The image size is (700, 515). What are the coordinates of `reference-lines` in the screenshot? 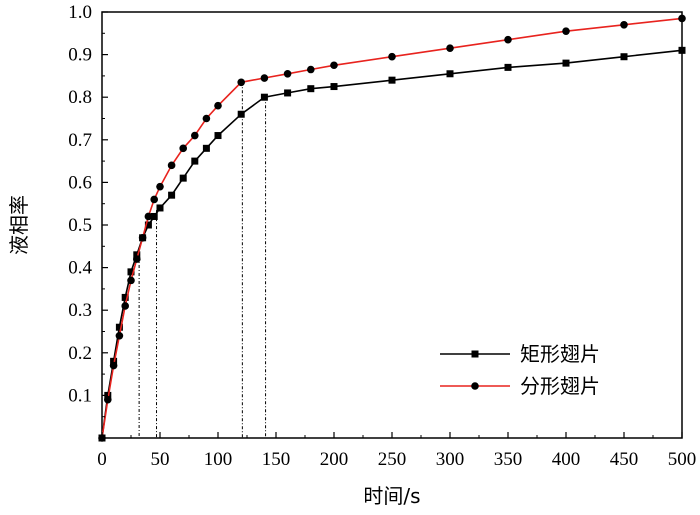 It's located at (202, 260).